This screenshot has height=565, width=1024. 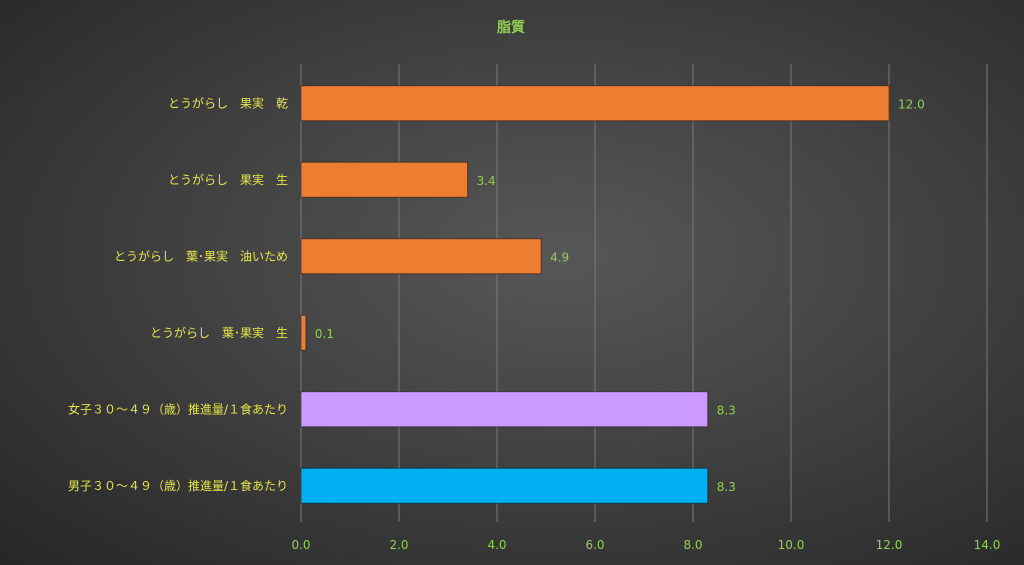 What do you see at coordinates (791, 545) in the screenshot?
I see `x-tick-label: 10.0` at bounding box center [791, 545].